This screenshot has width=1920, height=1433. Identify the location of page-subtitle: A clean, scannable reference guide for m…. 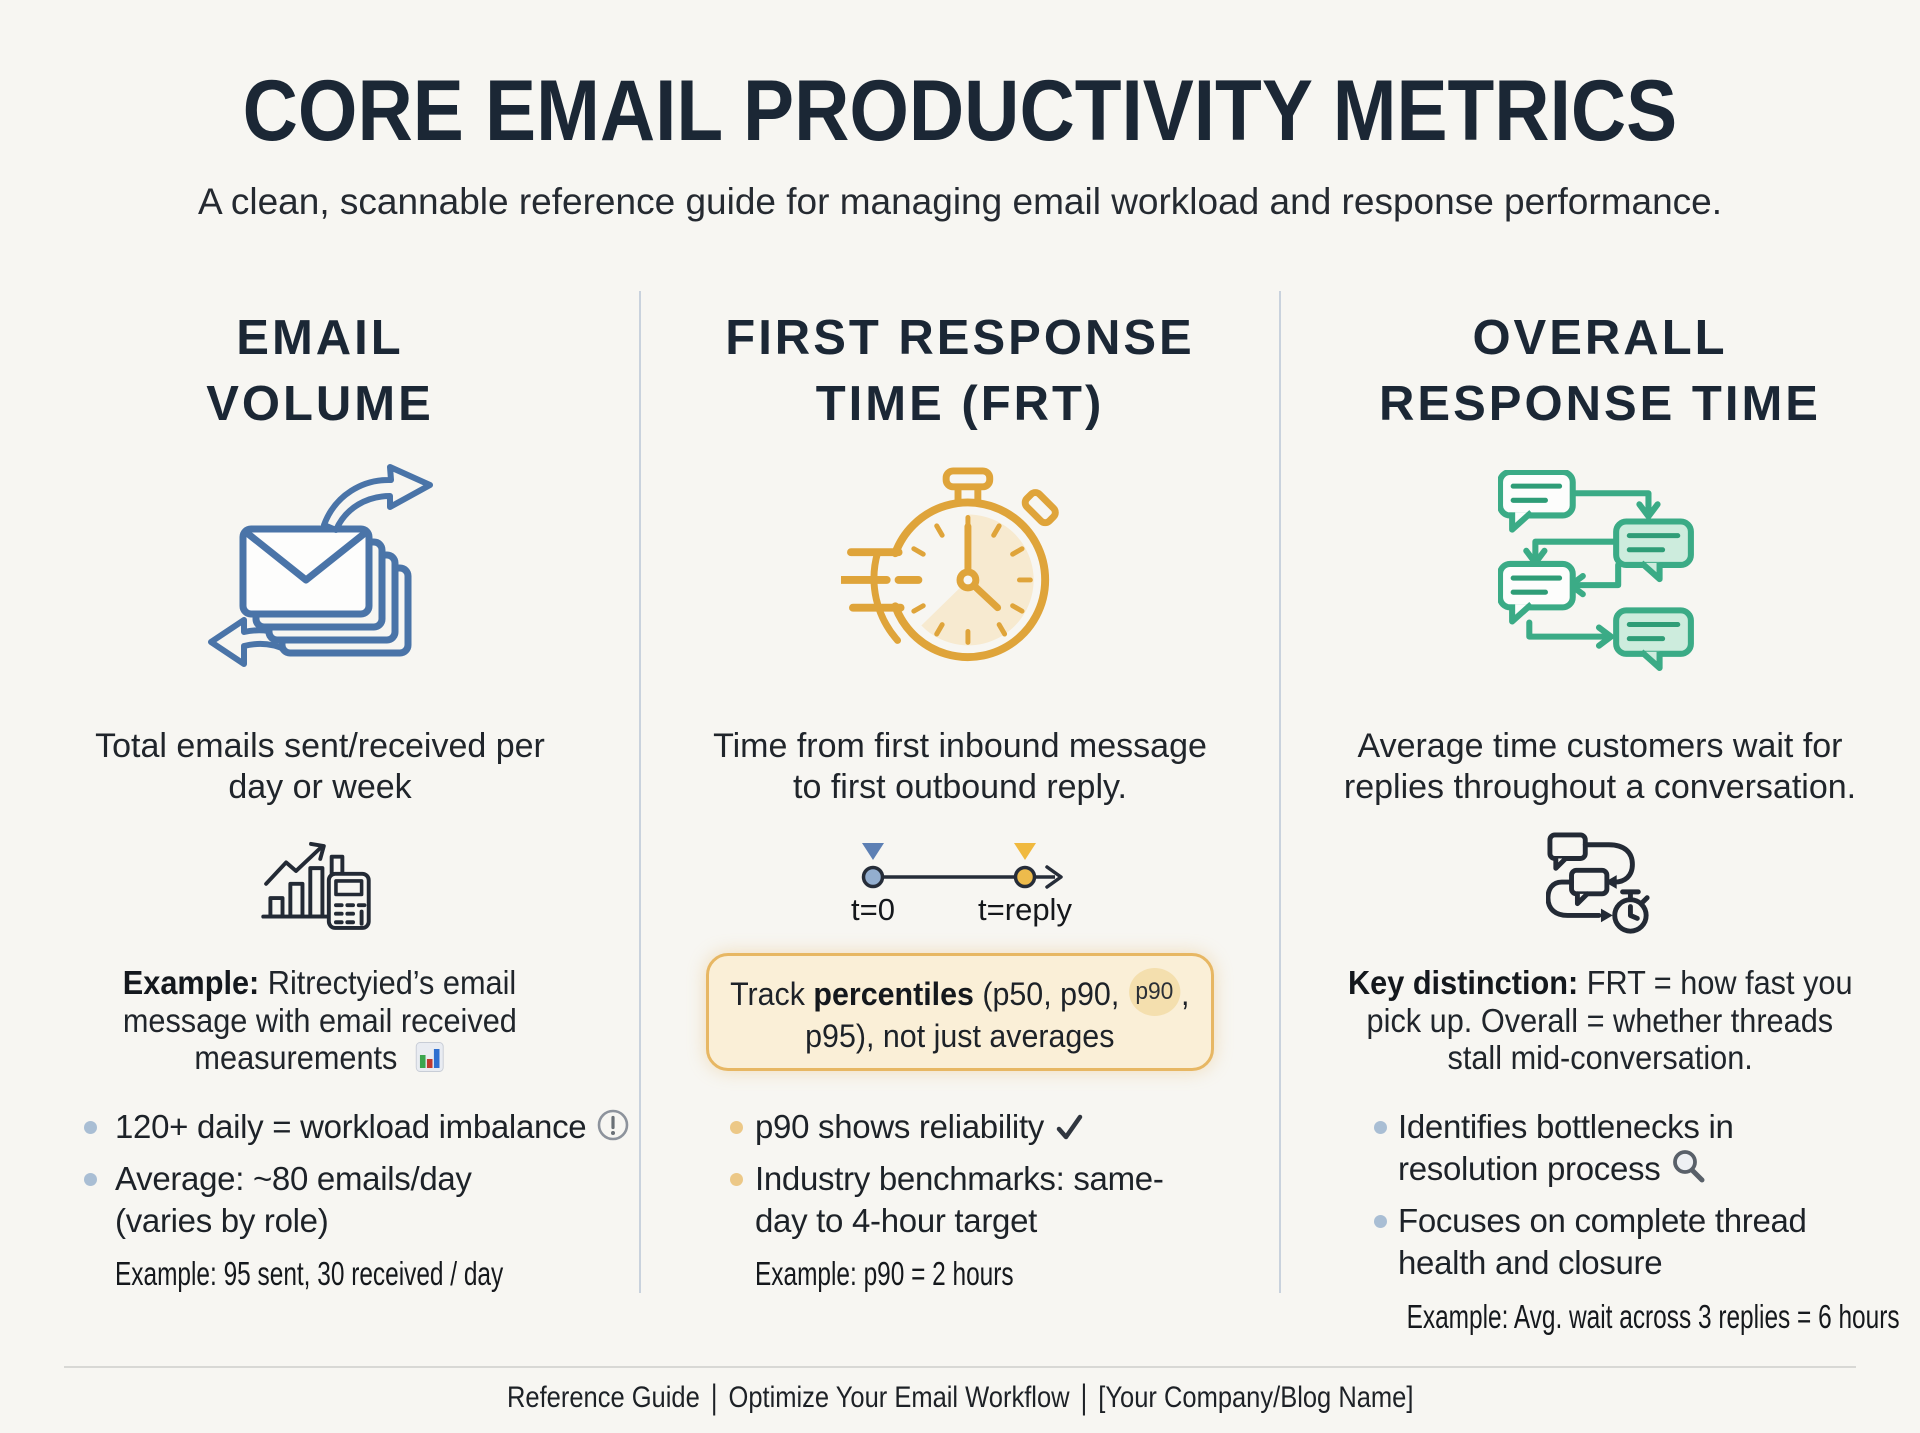
(960, 201).